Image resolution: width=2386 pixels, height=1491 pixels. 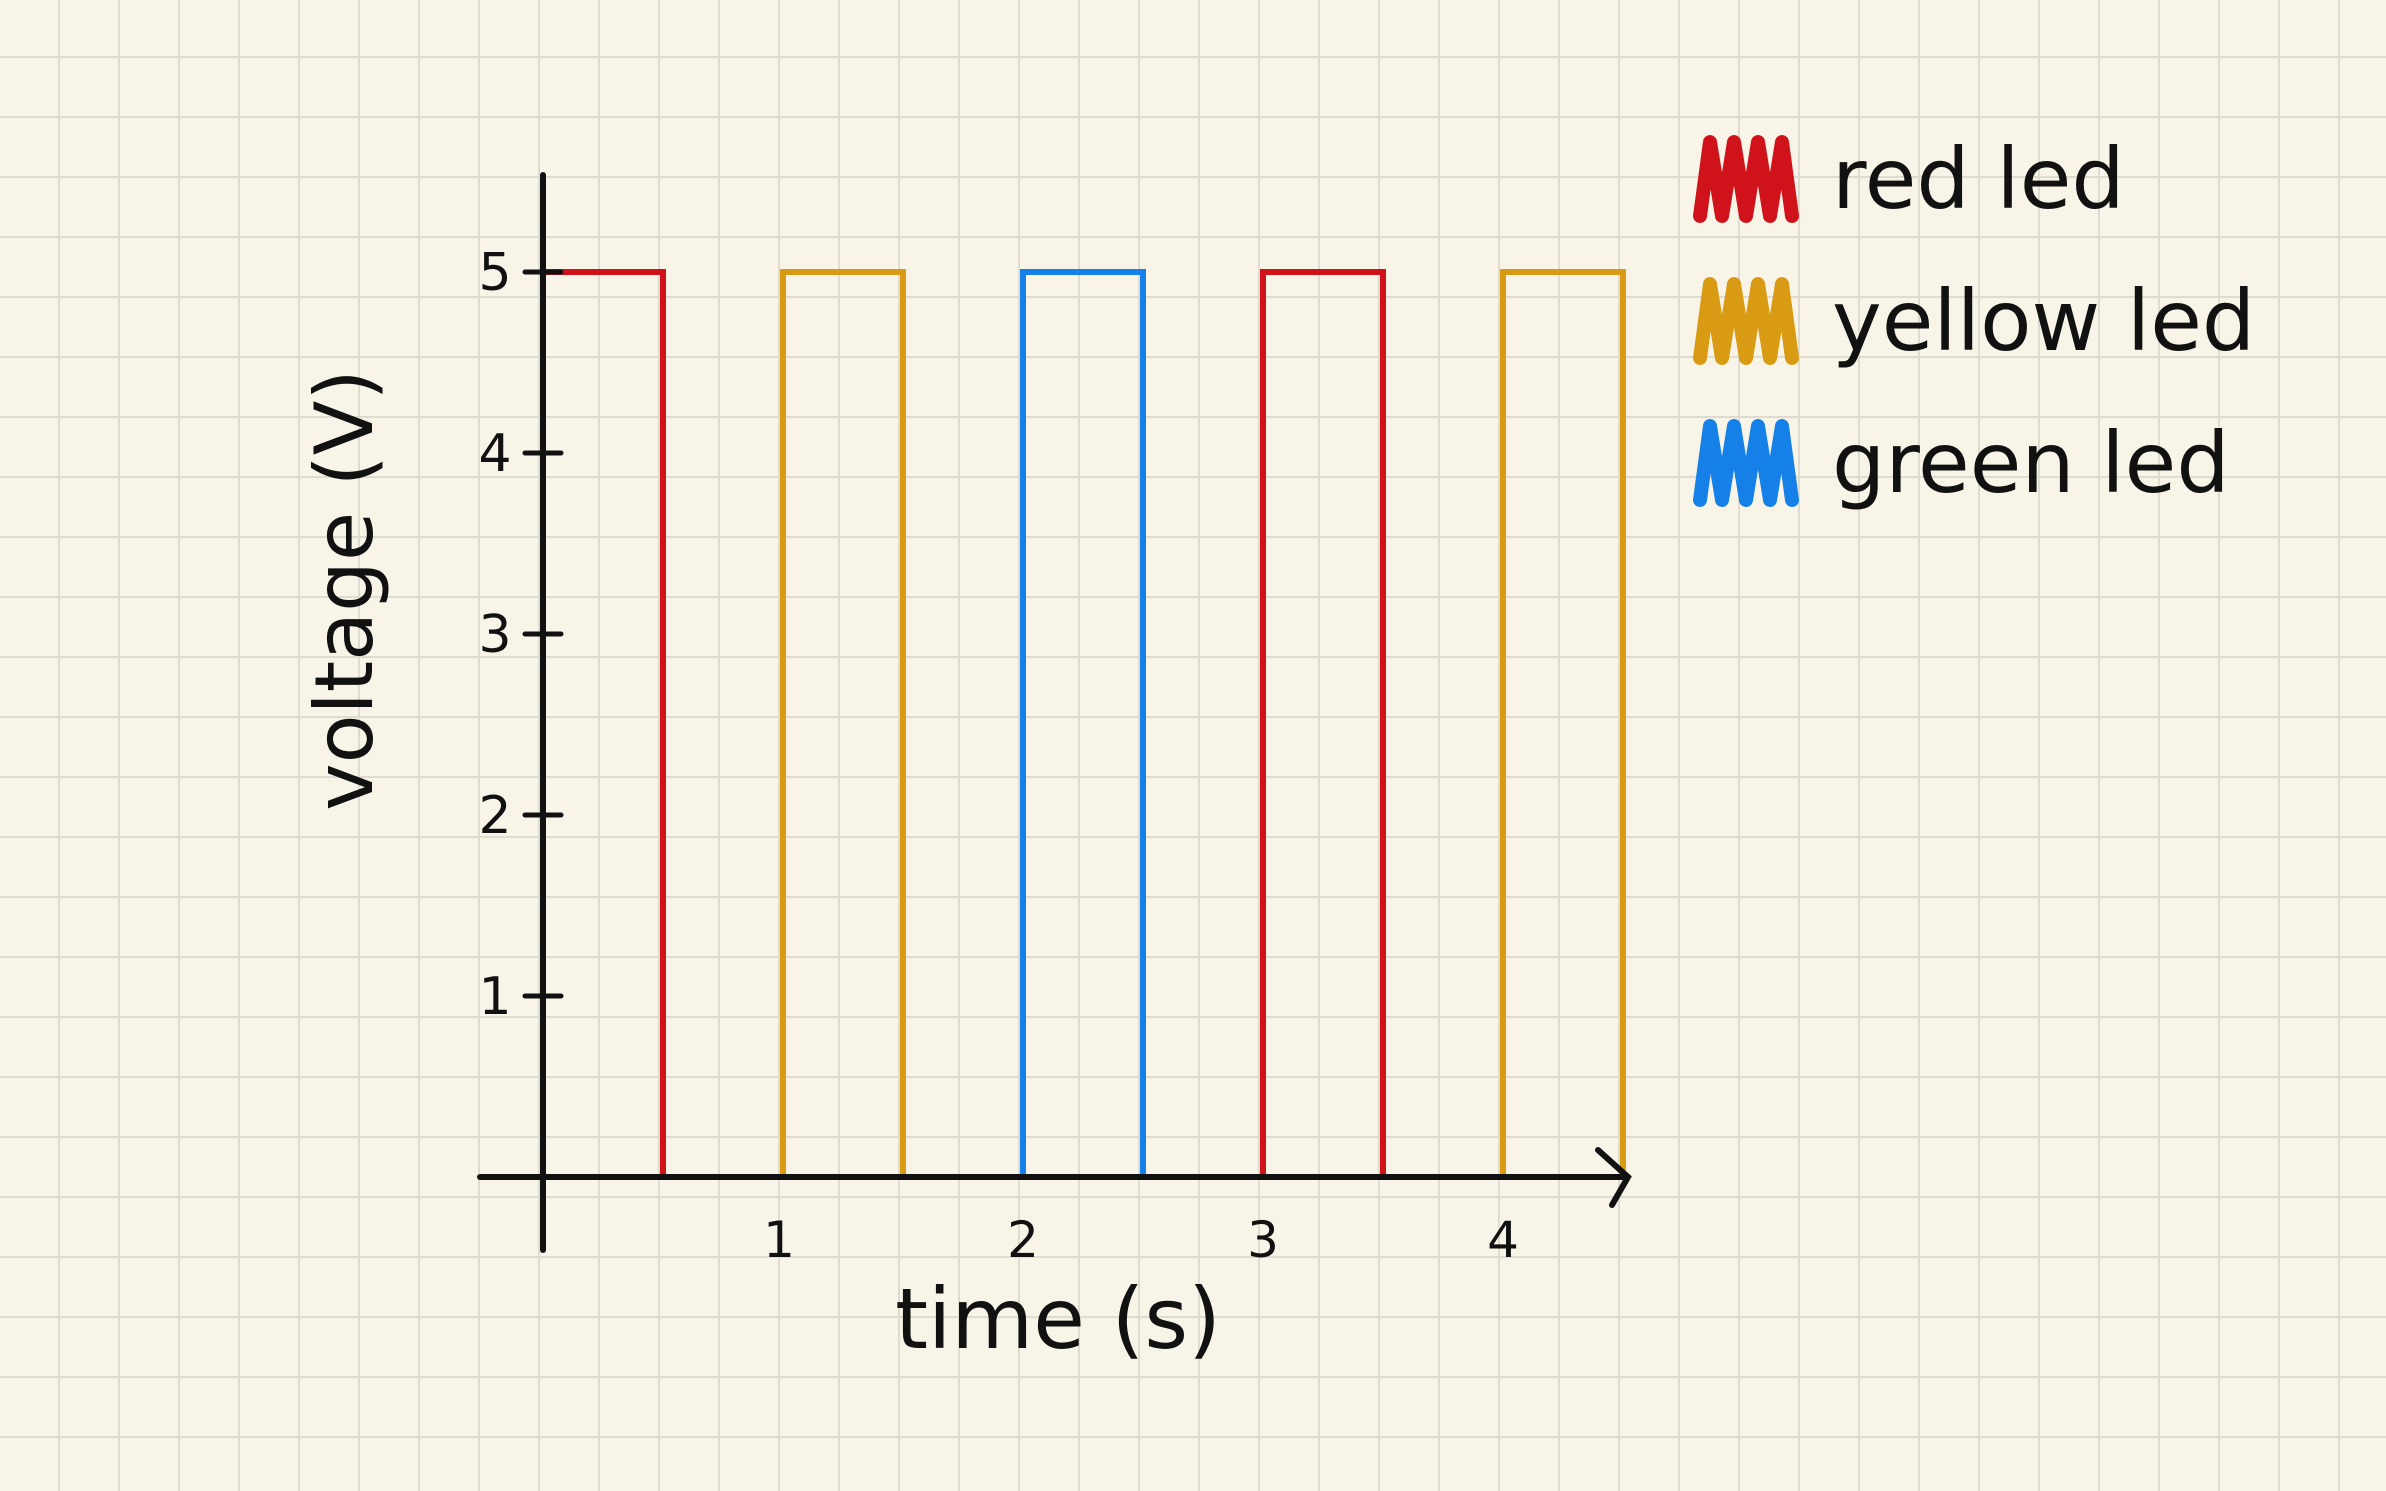 What do you see at coordinates (1263, 1240) in the screenshot?
I see `x-tick-label: 3` at bounding box center [1263, 1240].